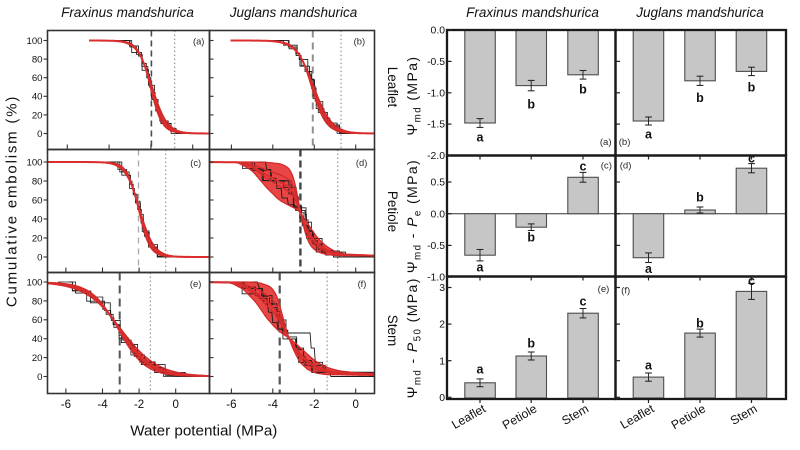 The height and width of the screenshot is (450, 800). What do you see at coordinates (442, 361) in the screenshot?
I see `svg-text: 1` at bounding box center [442, 361].